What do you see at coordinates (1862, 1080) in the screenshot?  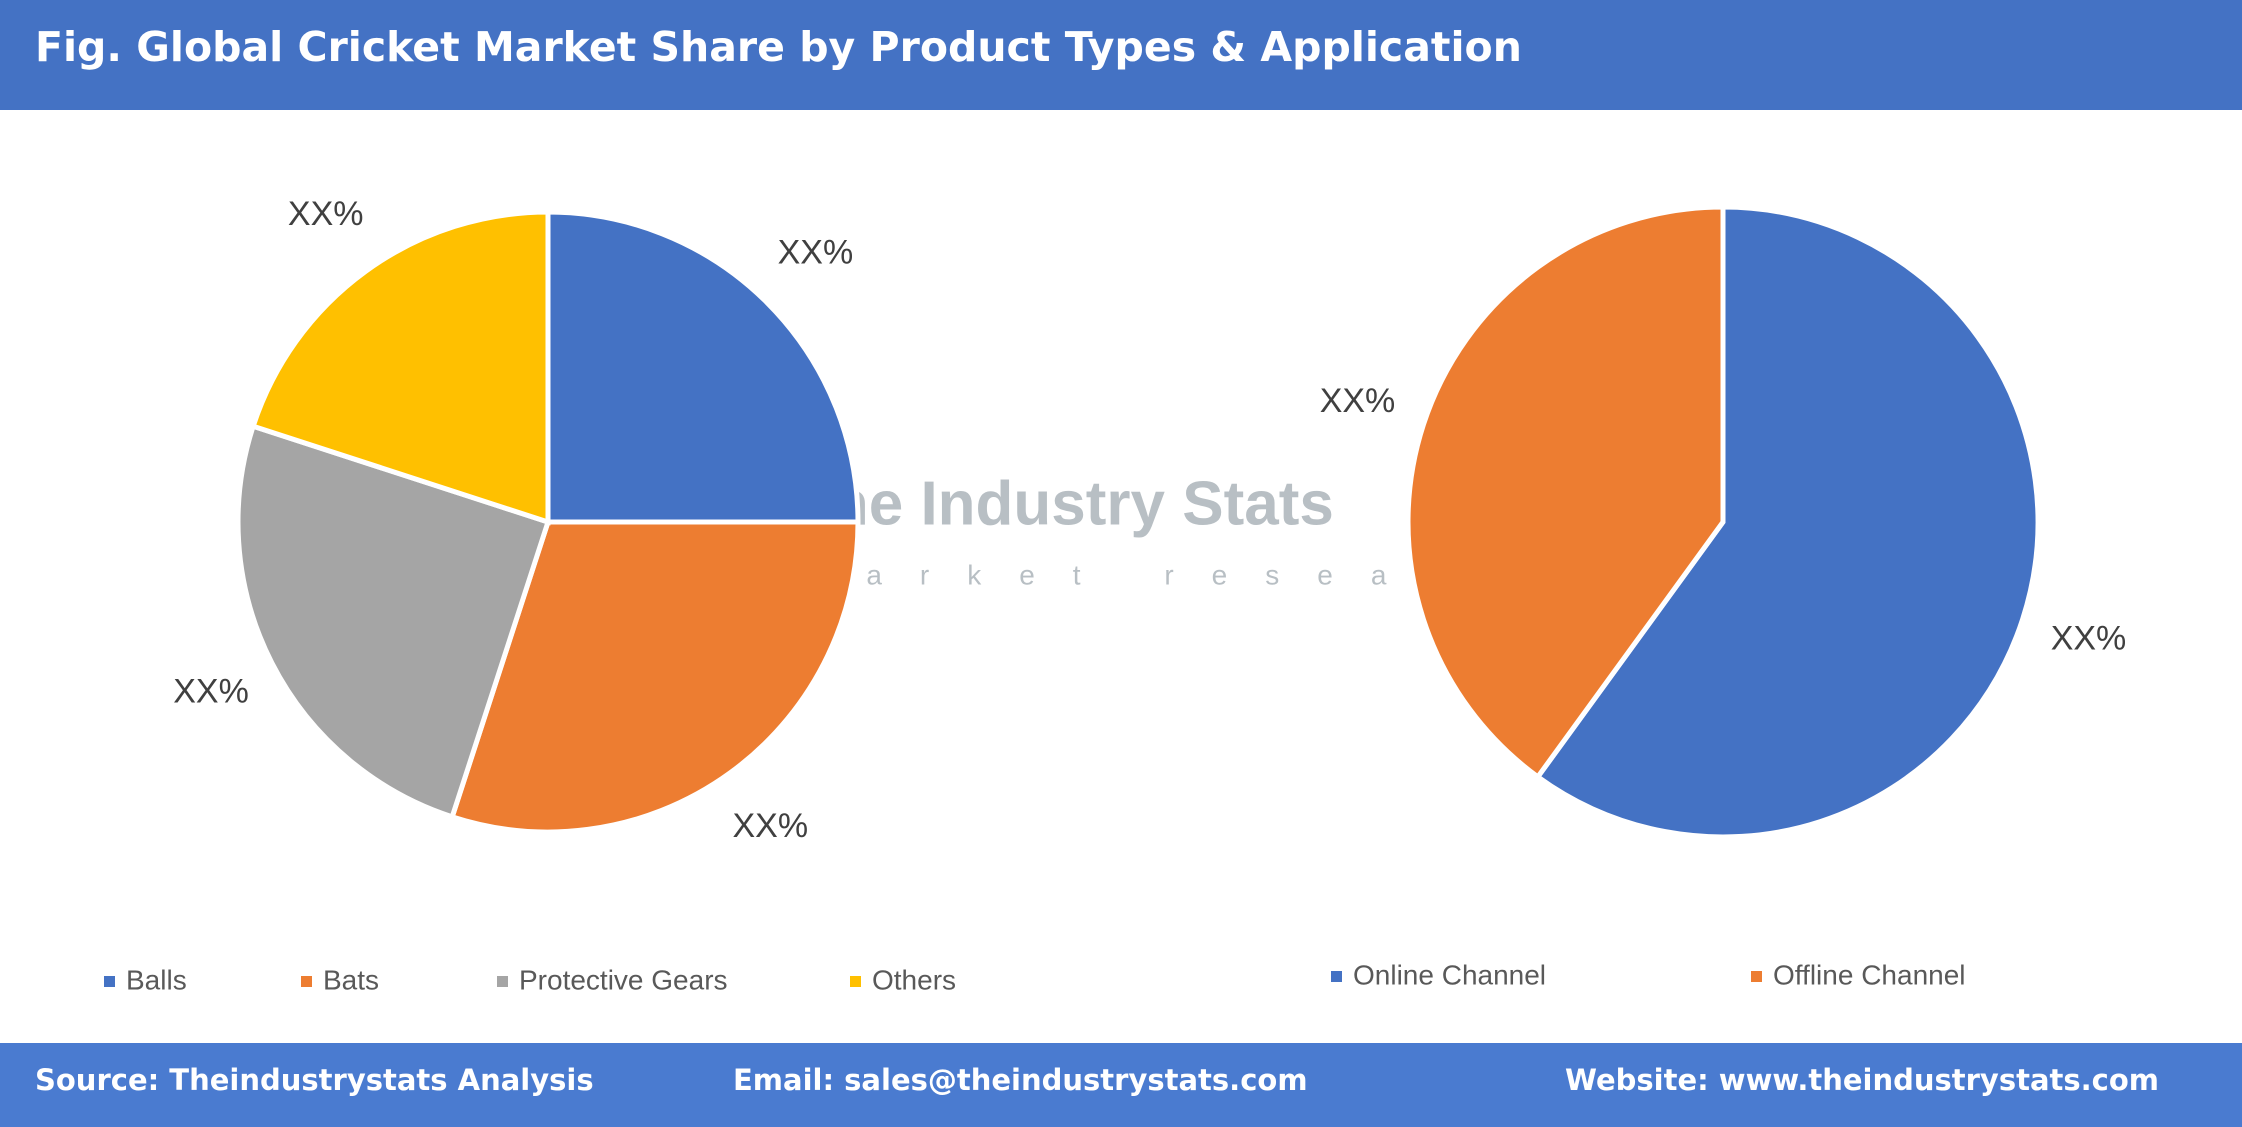 I see `footer-website: Website: www.theindustrystats.com` at bounding box center [1862, 1080].